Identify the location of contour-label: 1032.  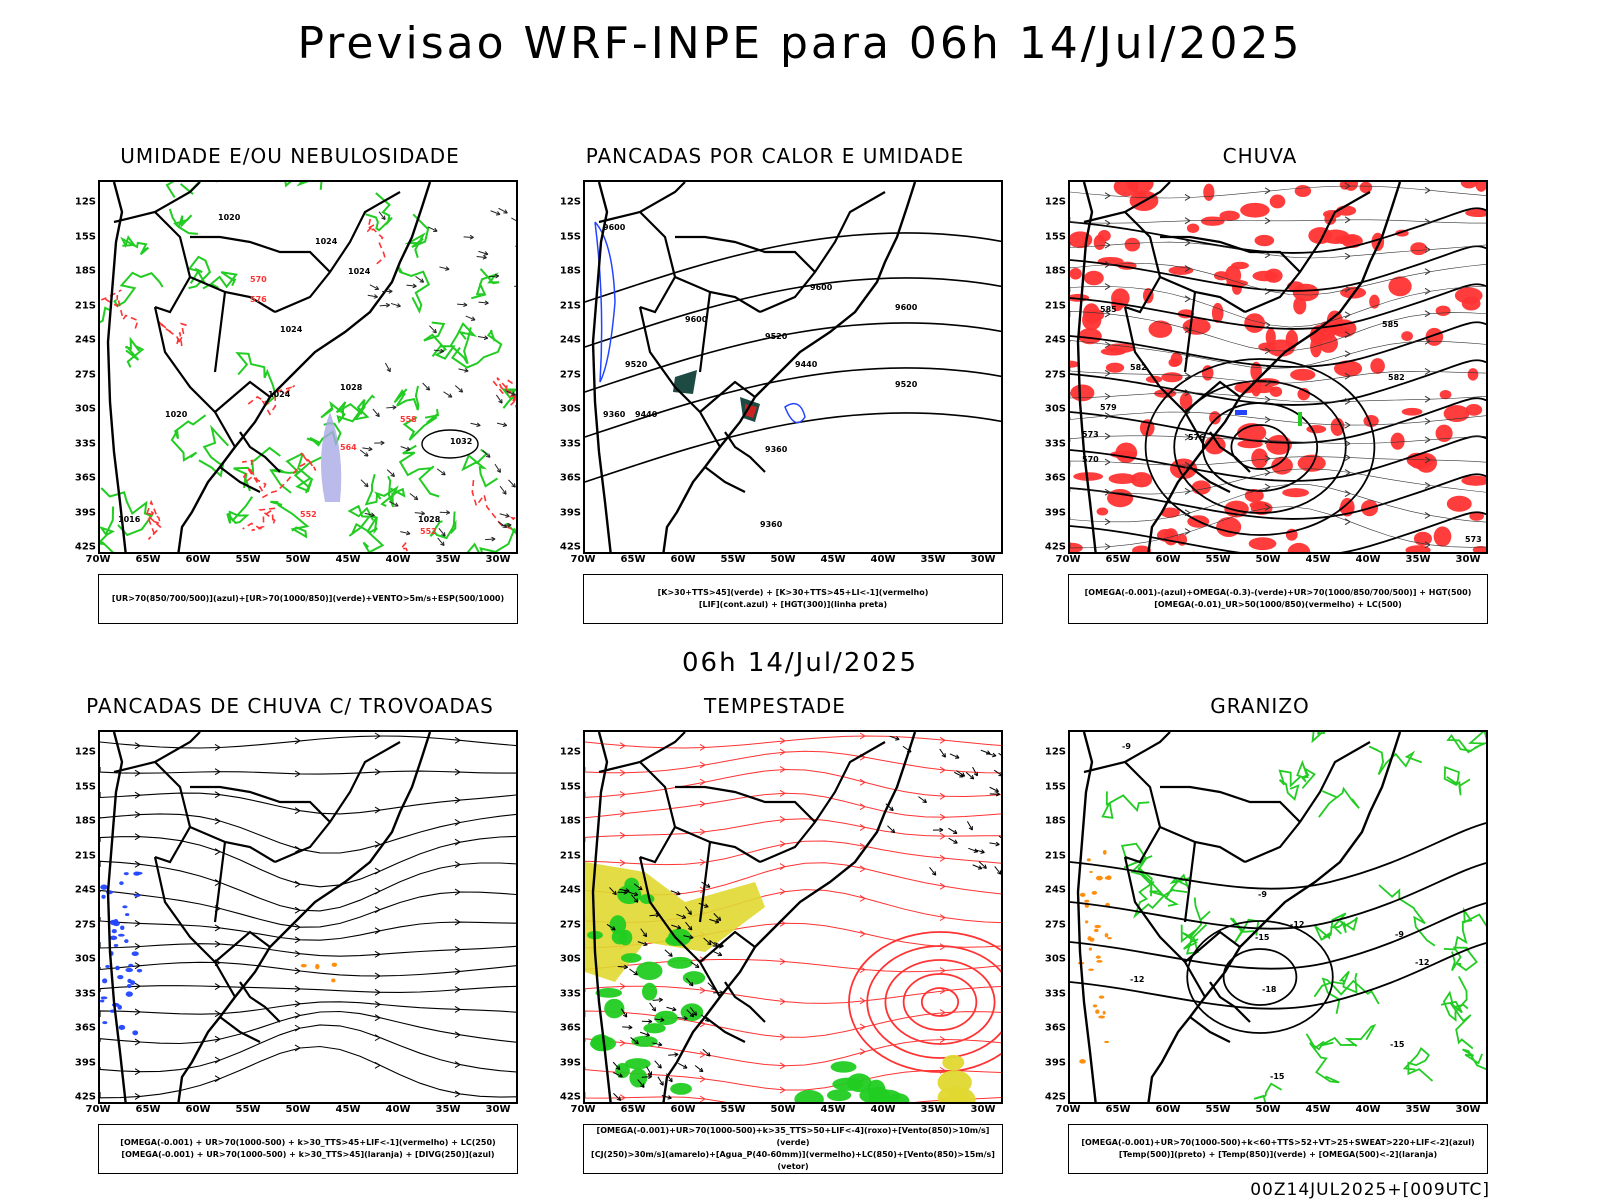
(461, 441).